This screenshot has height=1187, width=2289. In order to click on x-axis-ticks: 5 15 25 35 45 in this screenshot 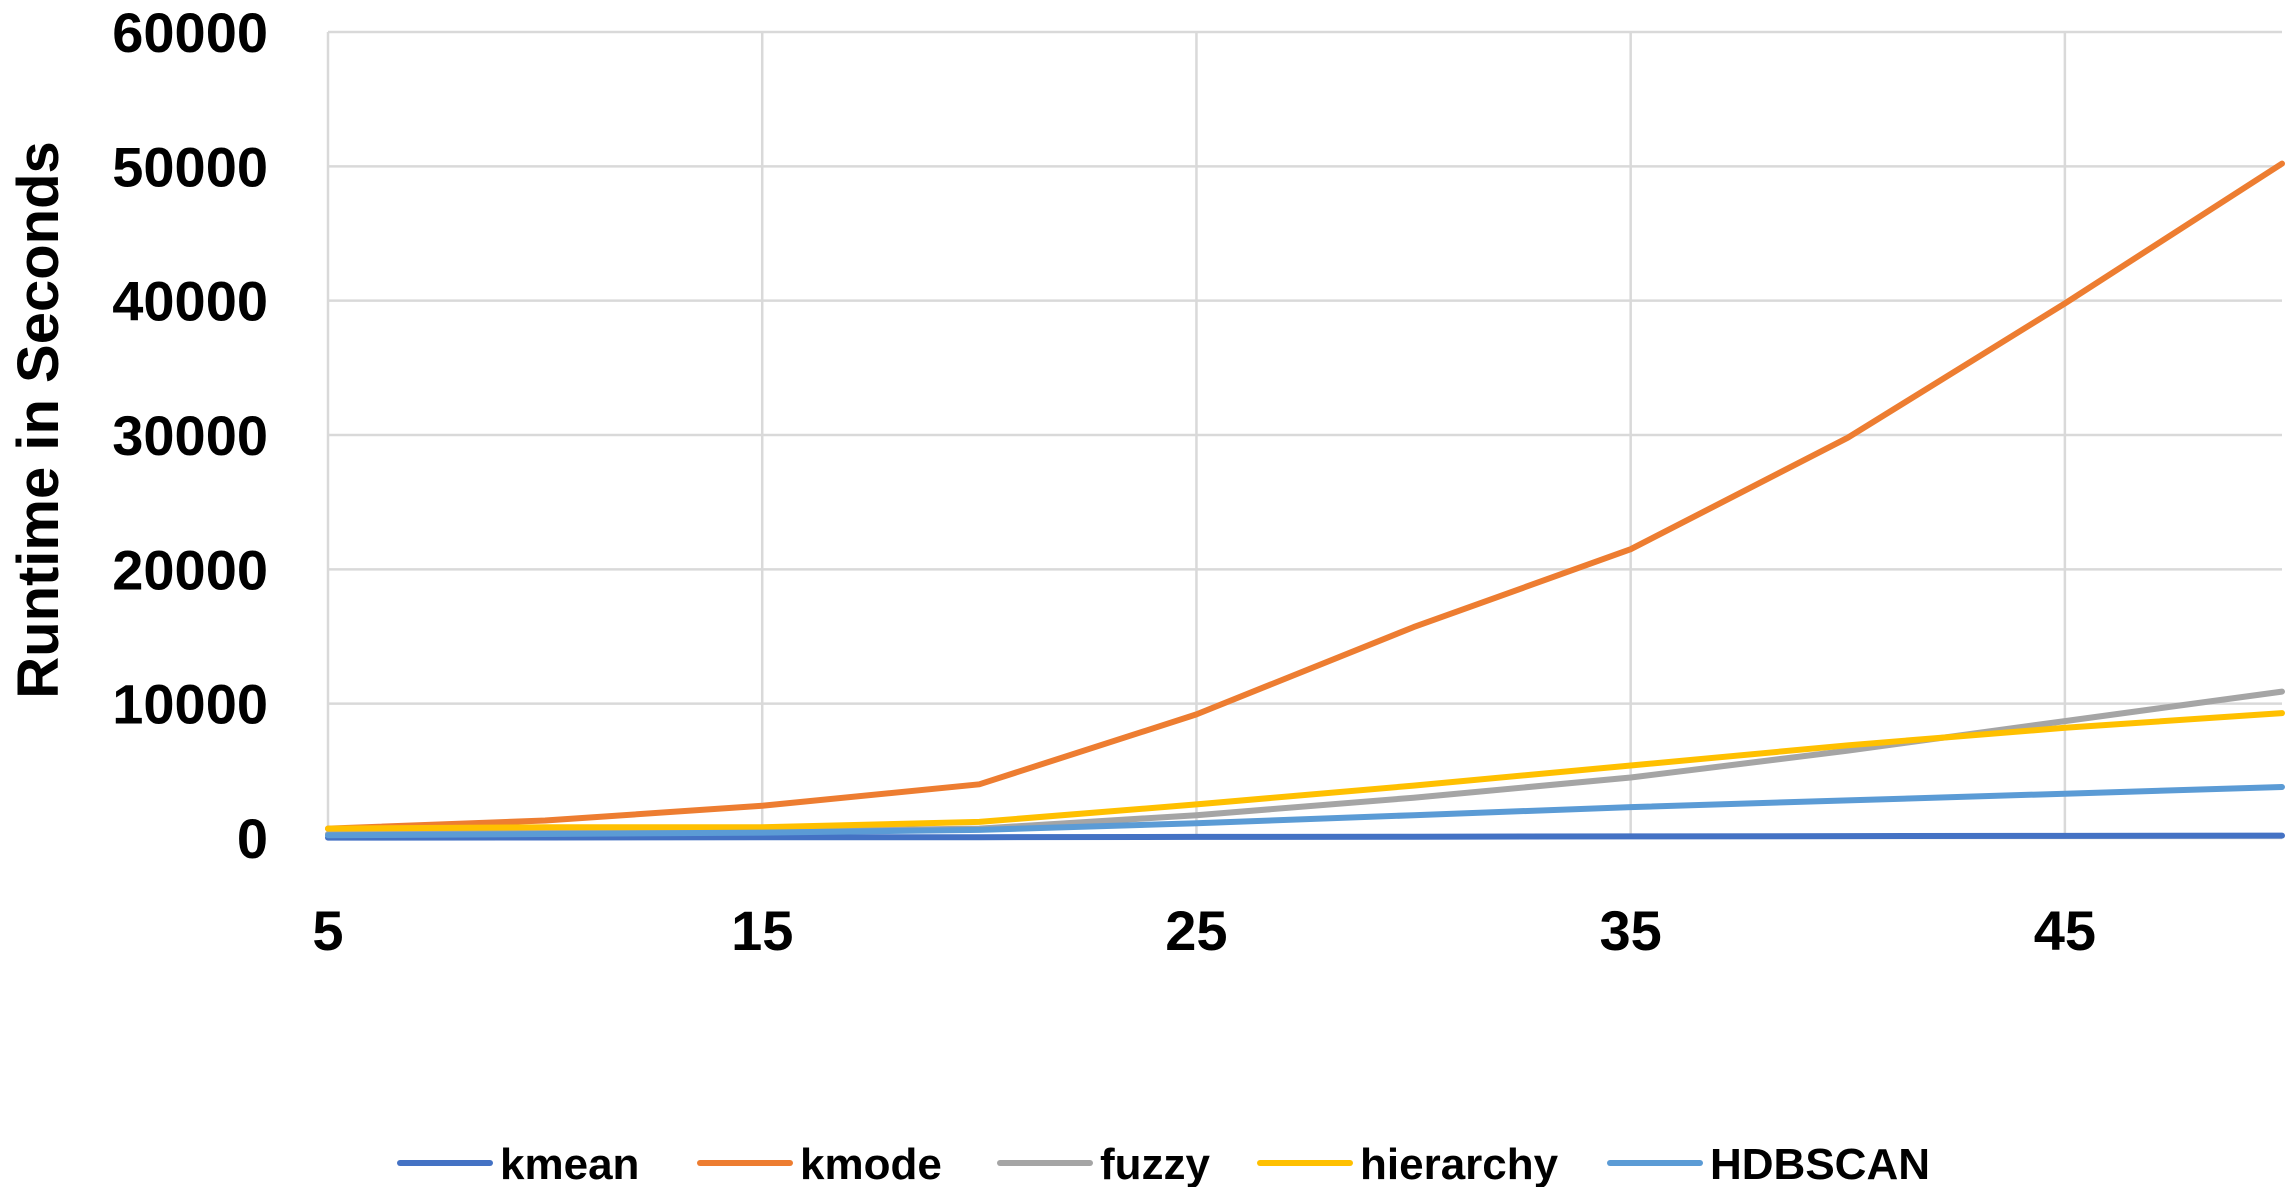, I will do `click(1204, 930)`.